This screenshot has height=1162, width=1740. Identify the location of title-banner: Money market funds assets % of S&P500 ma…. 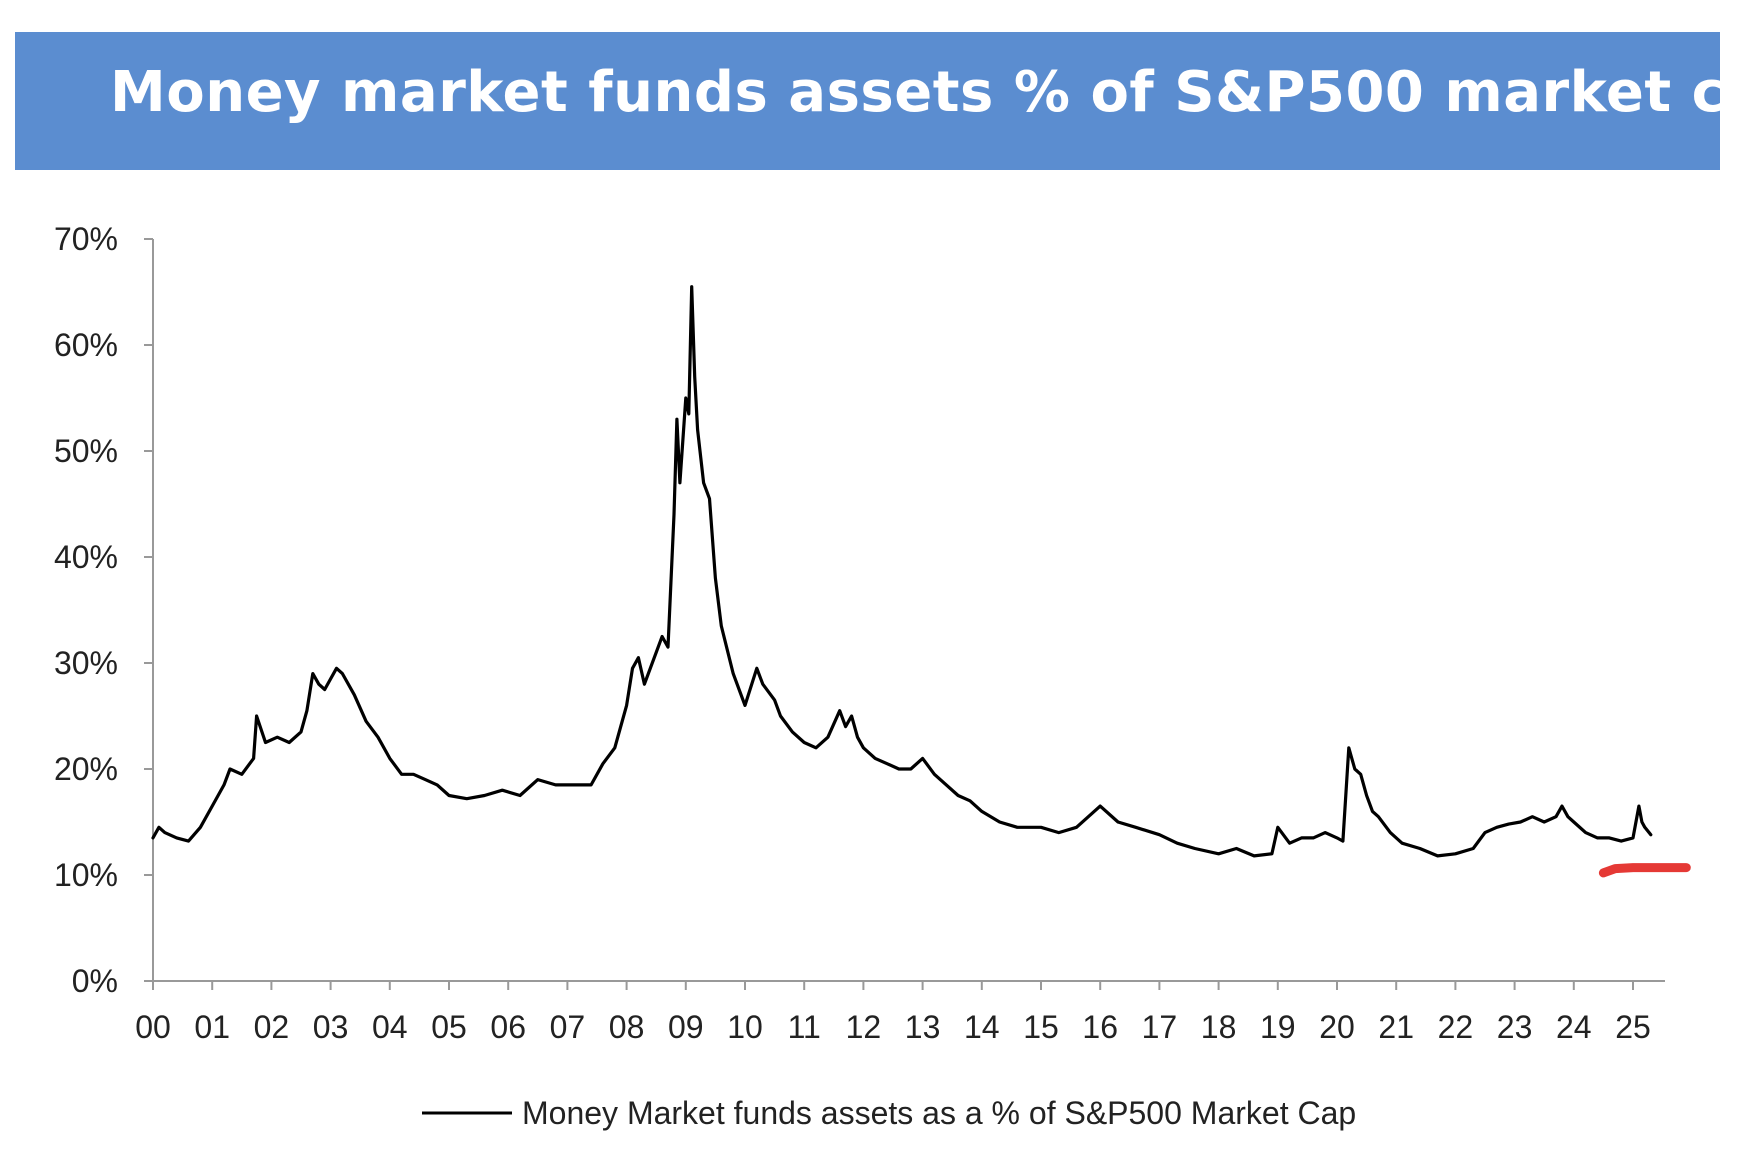
(877, 101).